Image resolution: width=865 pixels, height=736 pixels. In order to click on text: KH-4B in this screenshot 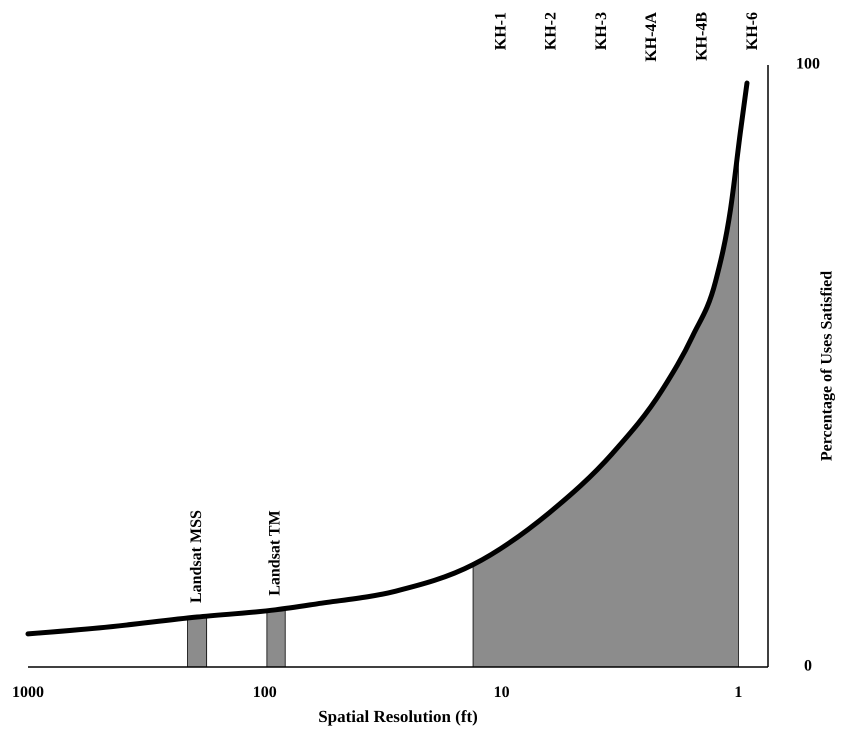, I will do `click(702, 36)`.